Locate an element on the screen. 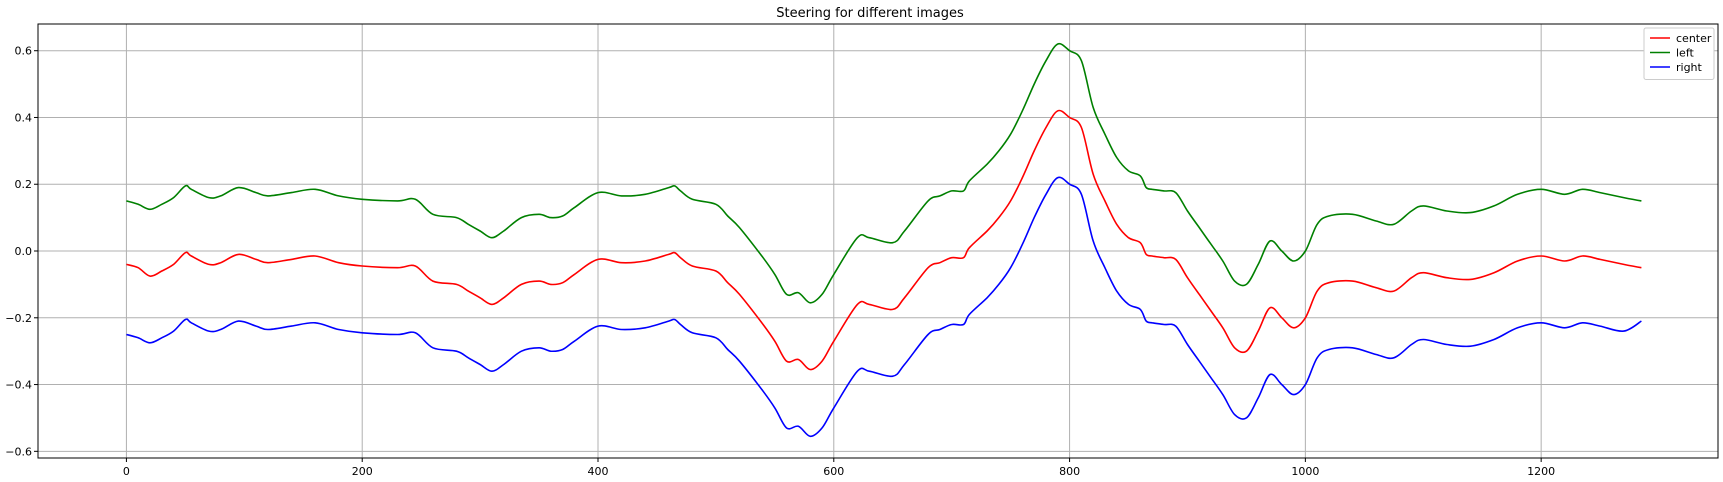  y-tick-label: 0.4 is located at coordinates (24, 117).